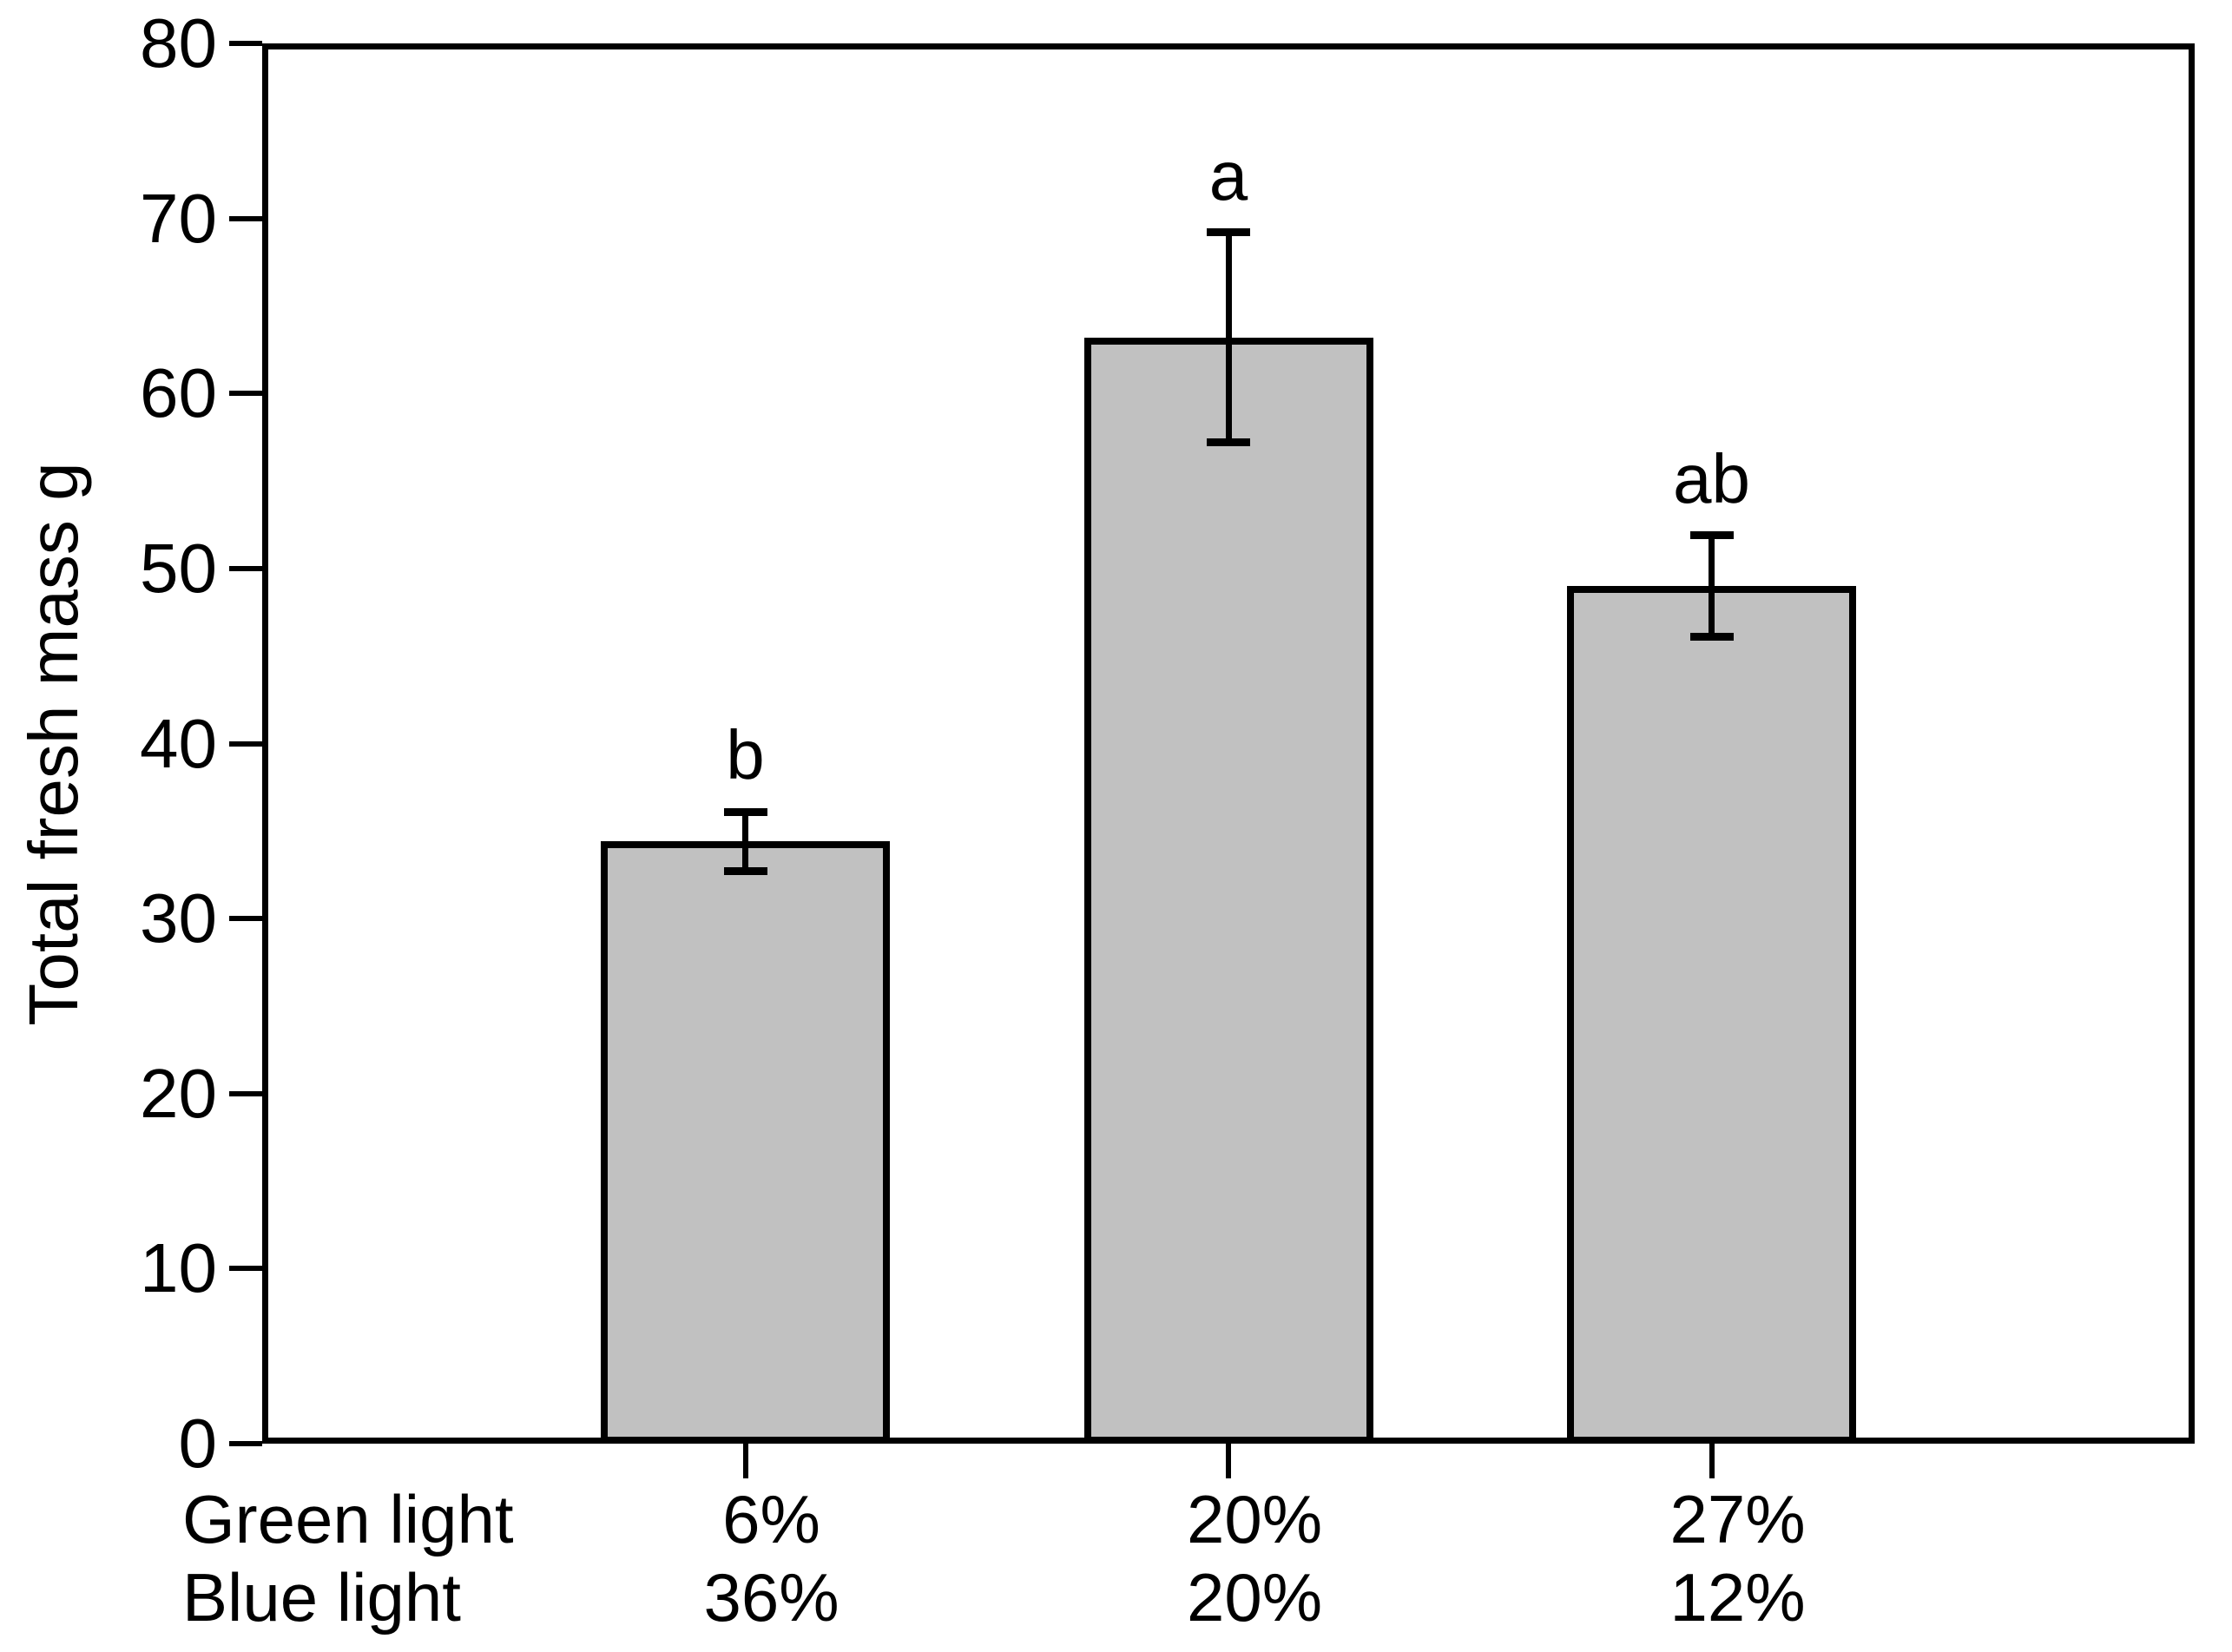 The height and width of the screenshot is (1652, 2232). Describe the element at coordinates (771, 1519) in the screenshot. I see `x-axis-value: 6%` at that location.